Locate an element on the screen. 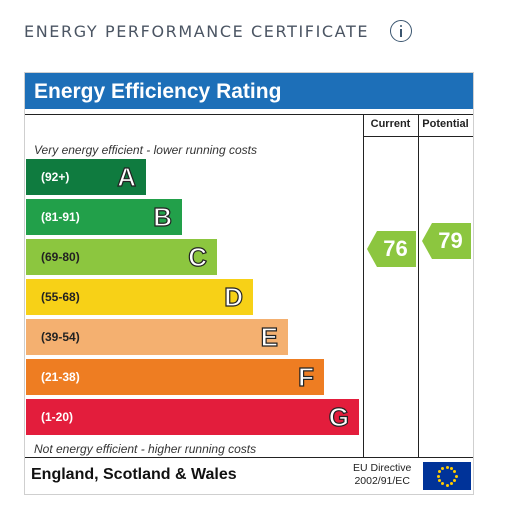  current-rating-arrow: 76 is located at coordinates (391, 249).